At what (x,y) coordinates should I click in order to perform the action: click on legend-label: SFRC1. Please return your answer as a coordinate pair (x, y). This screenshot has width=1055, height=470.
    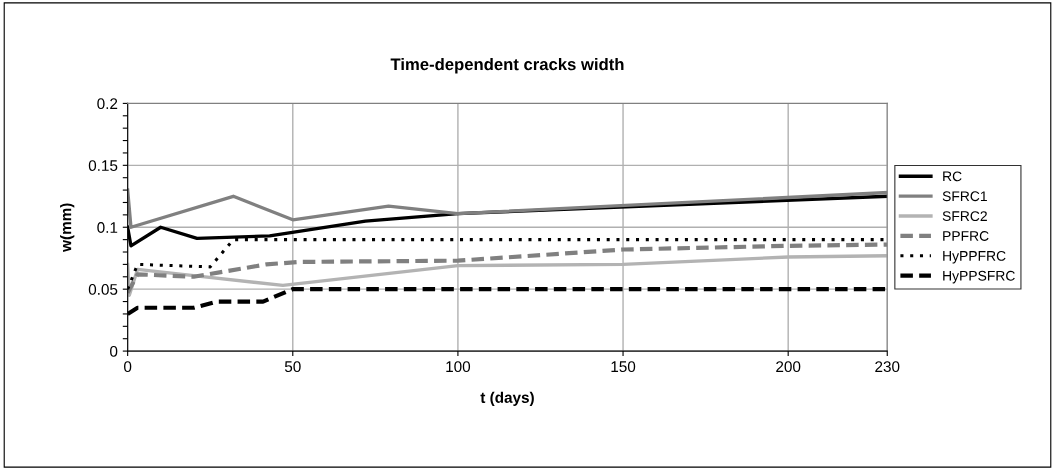
    Looking at the image, I should click on (964, 196).